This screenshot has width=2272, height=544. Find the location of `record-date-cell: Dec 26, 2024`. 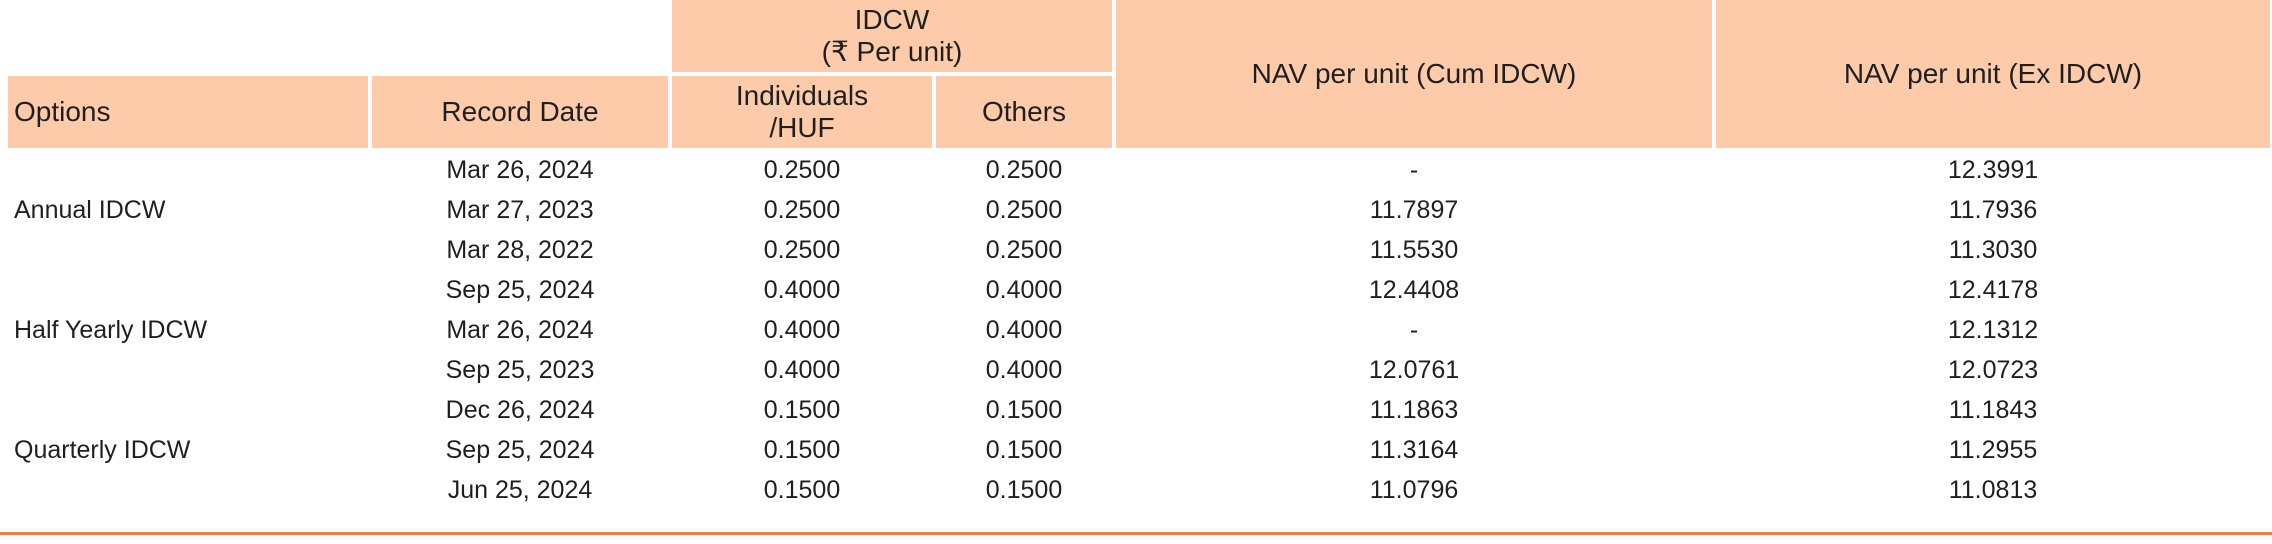

record-date-cell: Dec 26, 2024 is located at coordinates (520, 409).